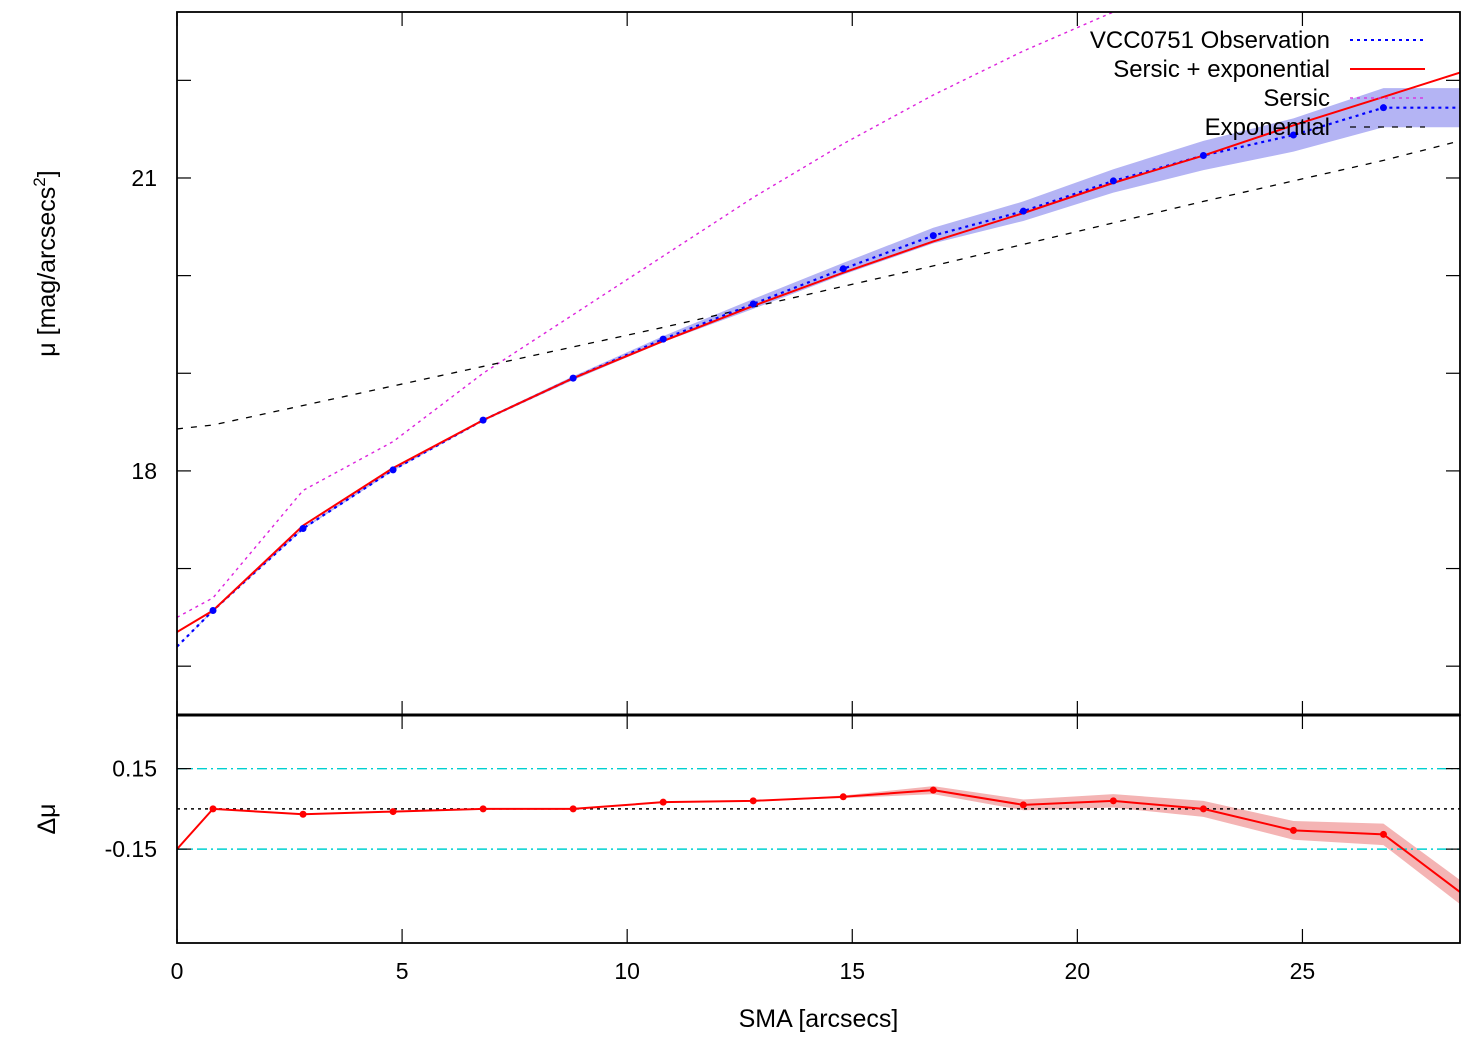 This screenshot has height=1049, width=1482. I want to click on residual-line, so click(818, 841).